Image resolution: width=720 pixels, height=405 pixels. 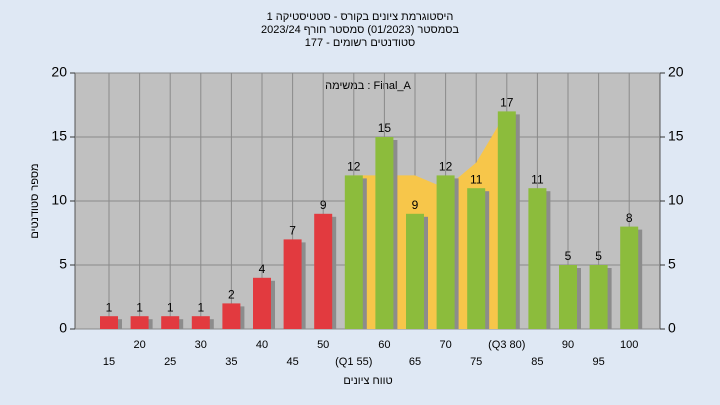 I want to click on y2-tick-label: 5, so click(x=672, y=264).